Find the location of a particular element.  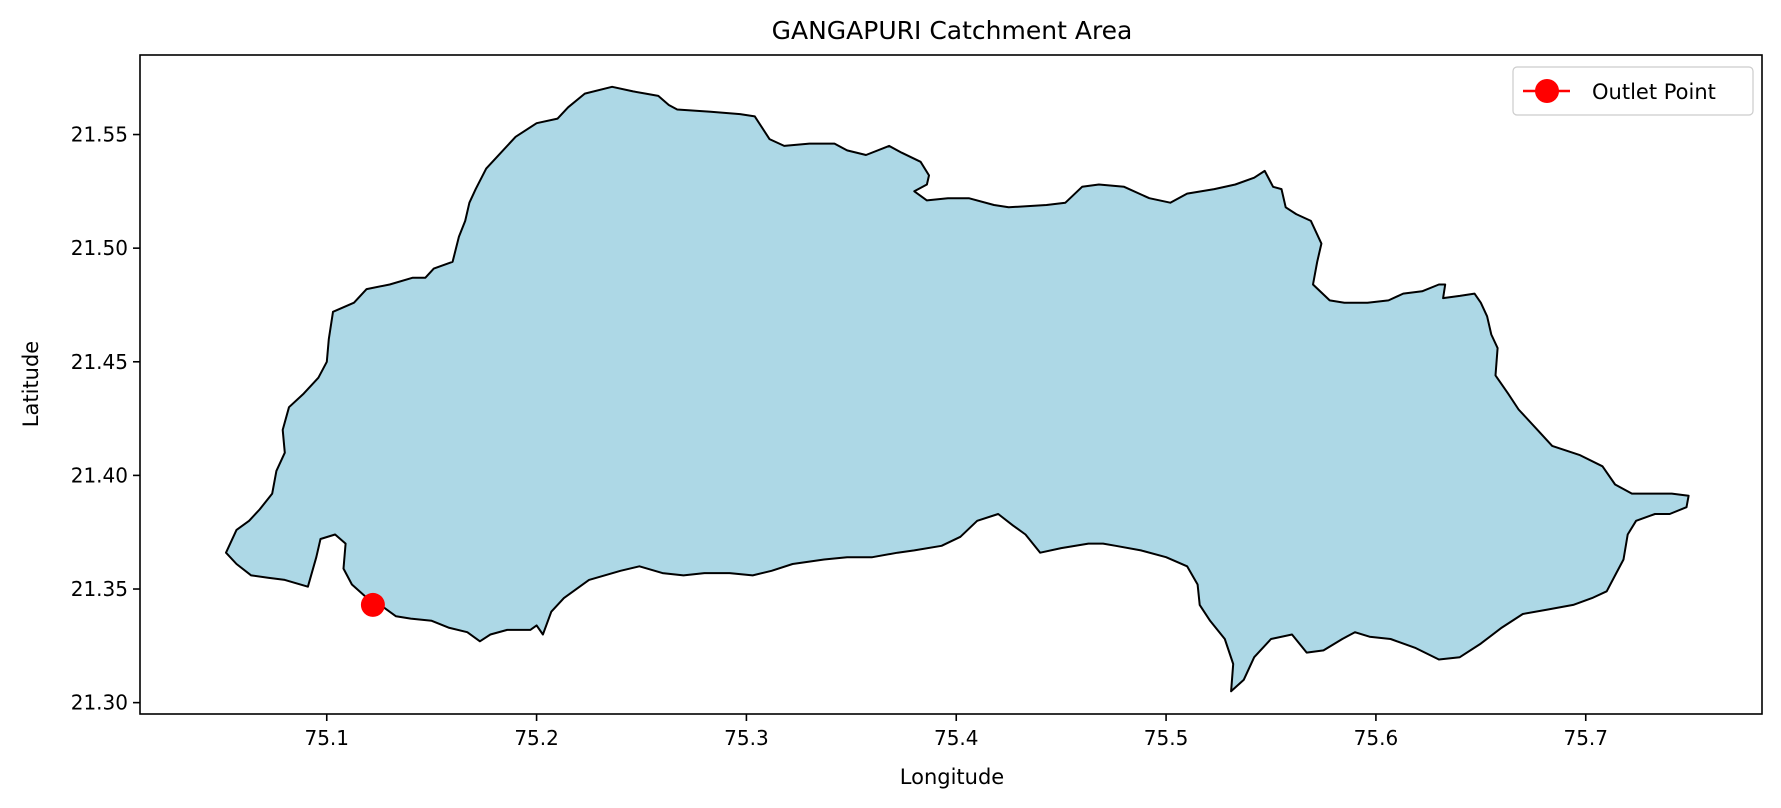

x-axis-label: Longitude is located at coordinates (952, 777).